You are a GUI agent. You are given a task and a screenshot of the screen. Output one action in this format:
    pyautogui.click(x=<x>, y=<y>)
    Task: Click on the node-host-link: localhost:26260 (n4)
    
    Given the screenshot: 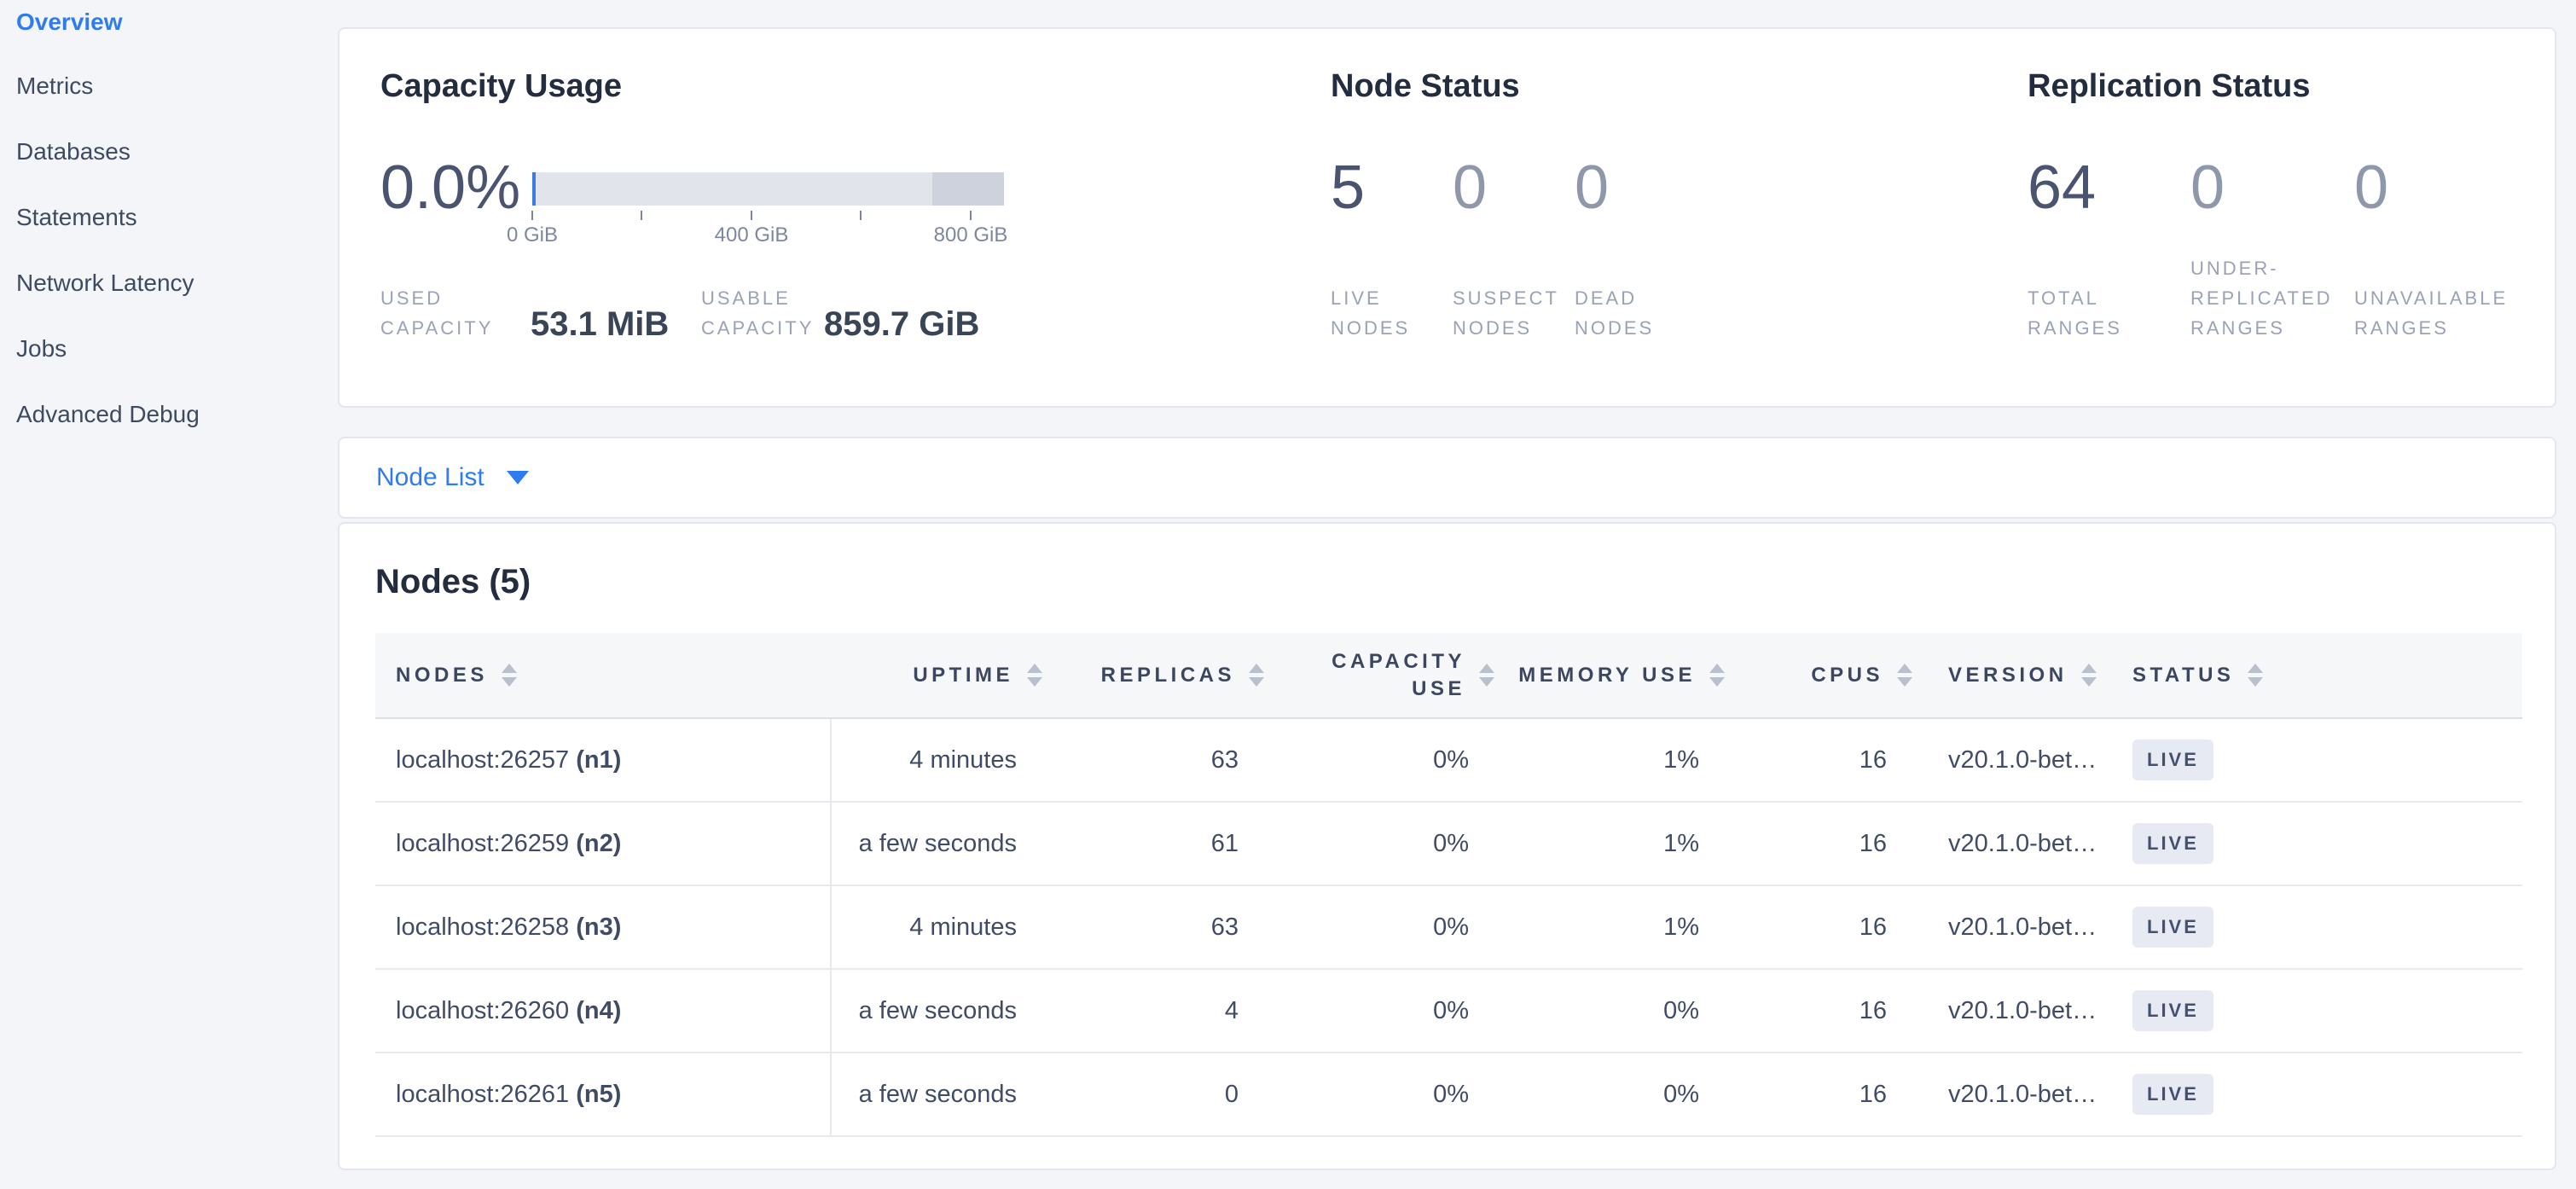 What is the action you would take?
    pyautogui.click(x=508, y=1010)
    